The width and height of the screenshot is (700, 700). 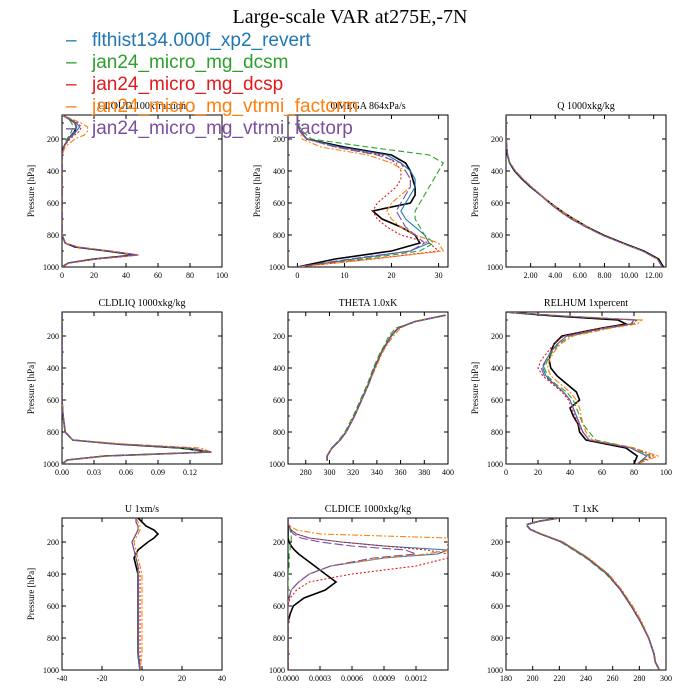 I want to click on page-title: Large-scale VAR at275E,-7N, so click(x=350, y=17).